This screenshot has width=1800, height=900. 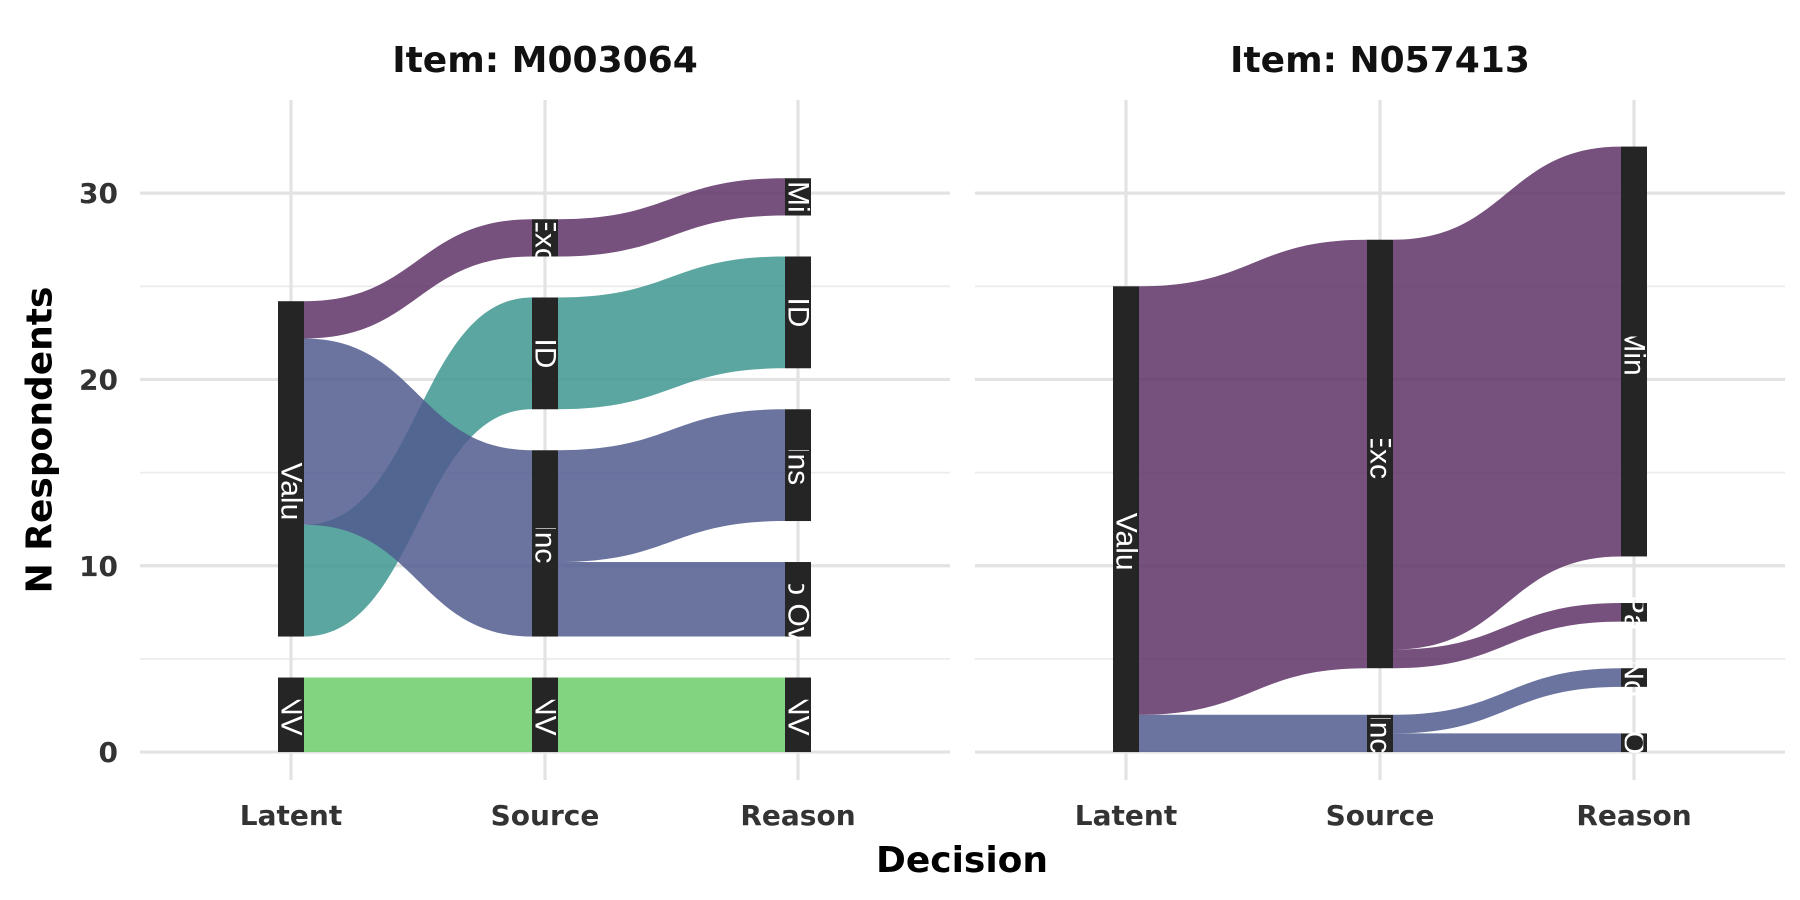 I want to click on y-tick-label: 10, so click(x=98, y=566).